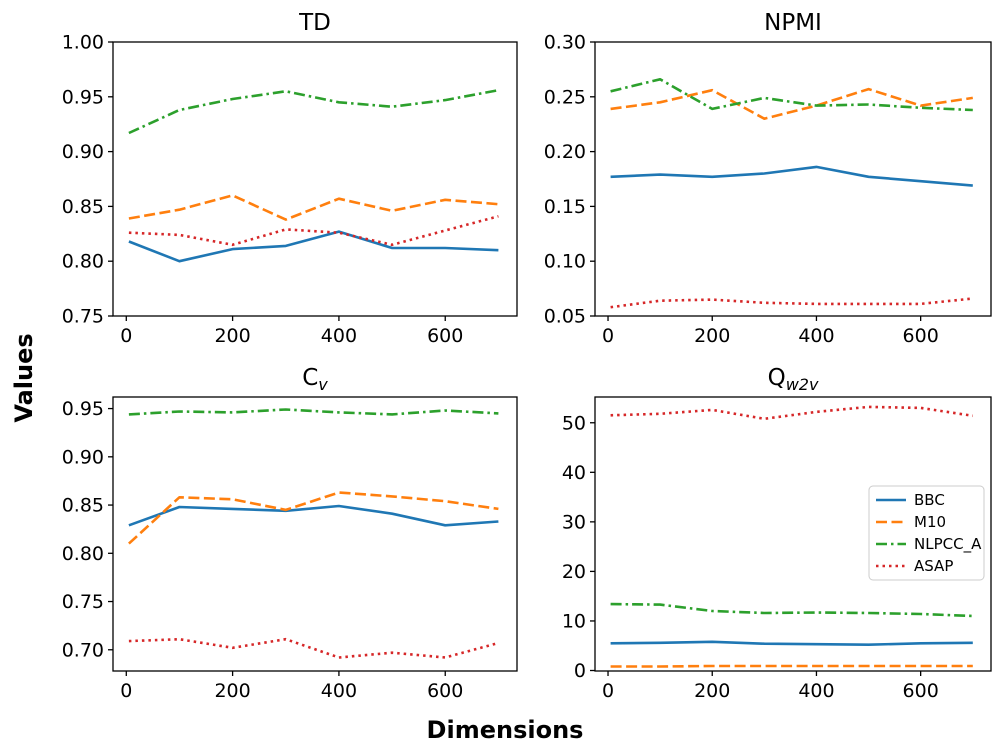  What do you see at coordinates (565, 262) in the screenshot?
I see `y-tick-label: 0.10` at bounding box center [565, 262].